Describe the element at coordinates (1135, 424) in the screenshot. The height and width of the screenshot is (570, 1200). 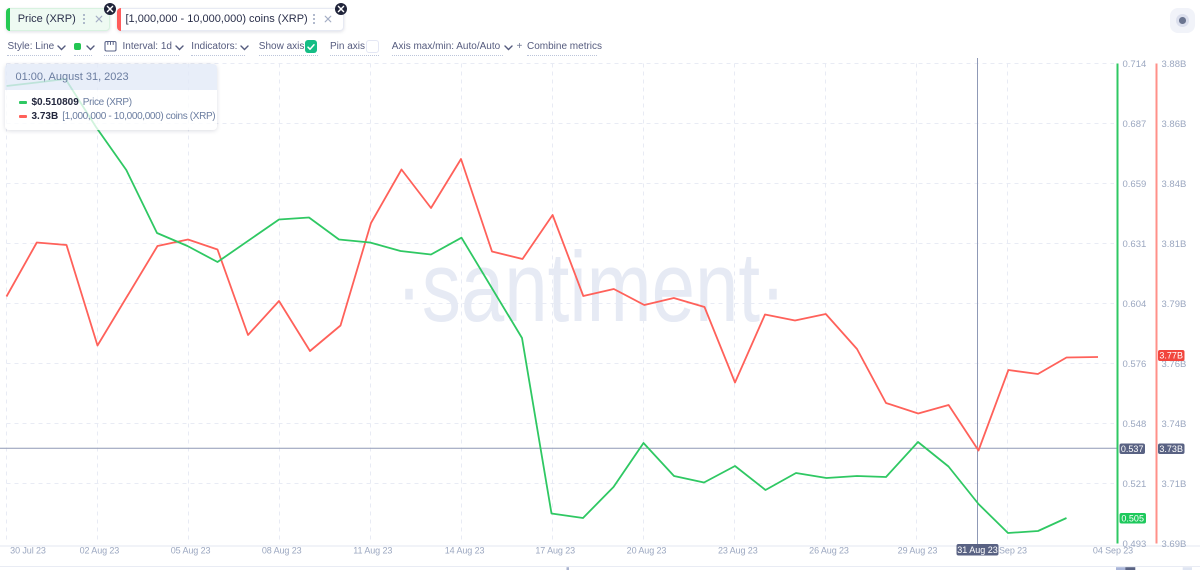
I see `svg-text: 0.548` at that location.